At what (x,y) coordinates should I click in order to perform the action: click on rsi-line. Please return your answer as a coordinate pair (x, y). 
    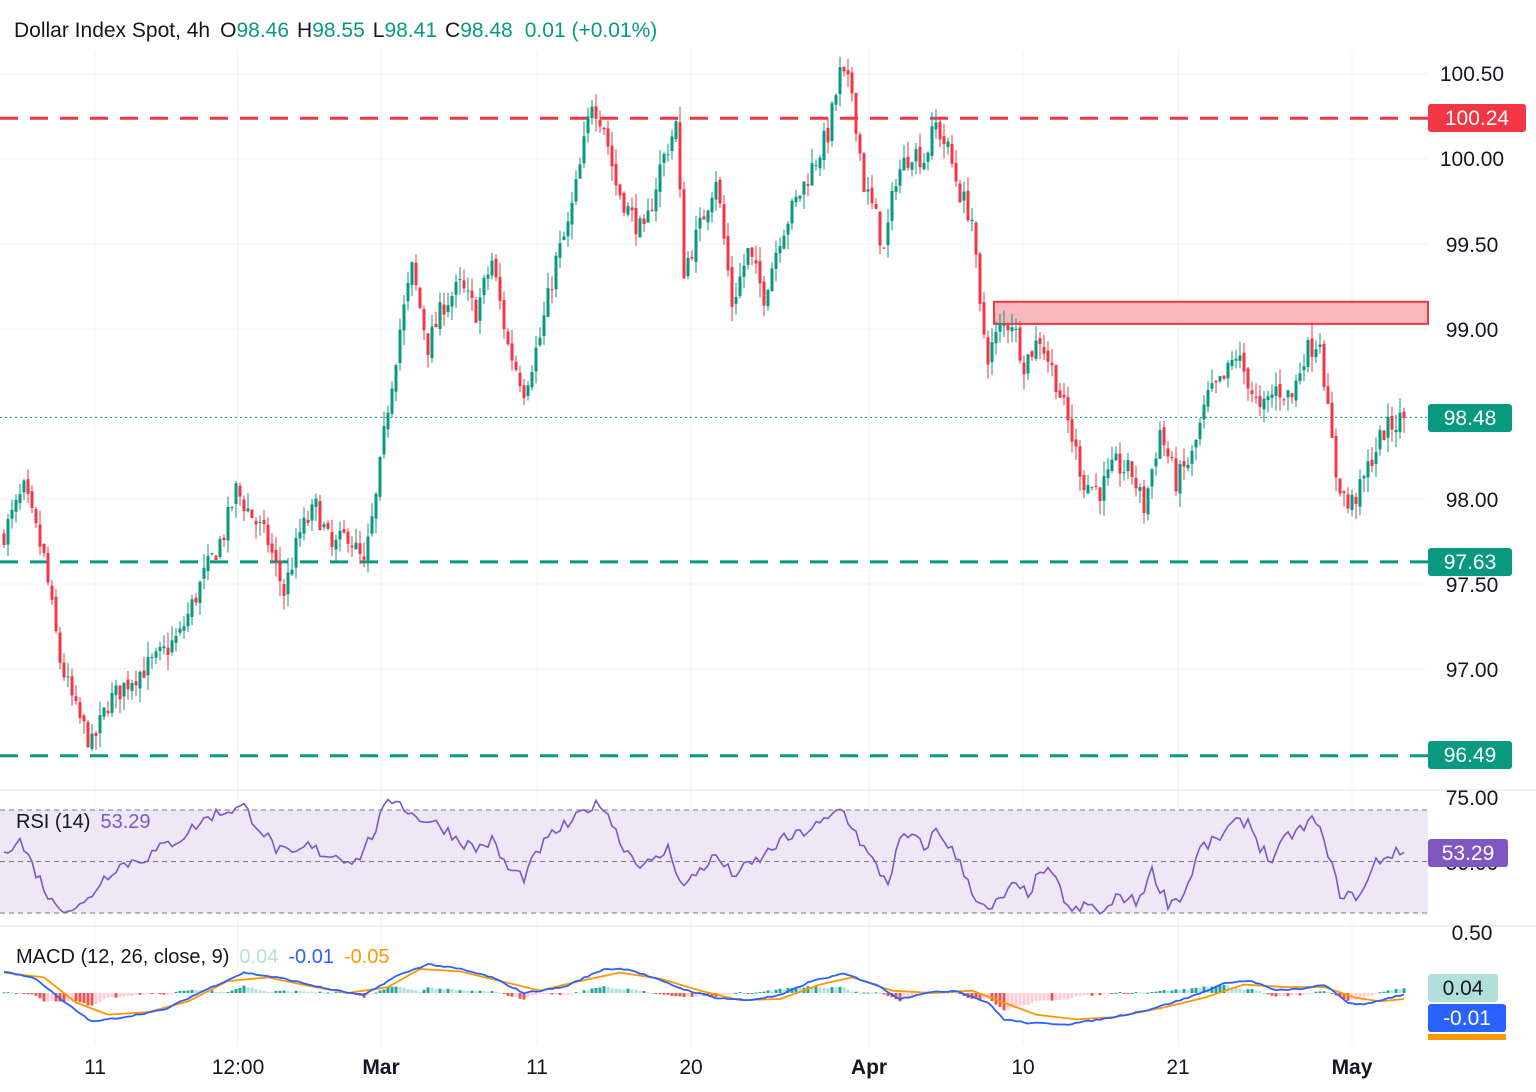
    Looking at the image, I should click on (704, 856).